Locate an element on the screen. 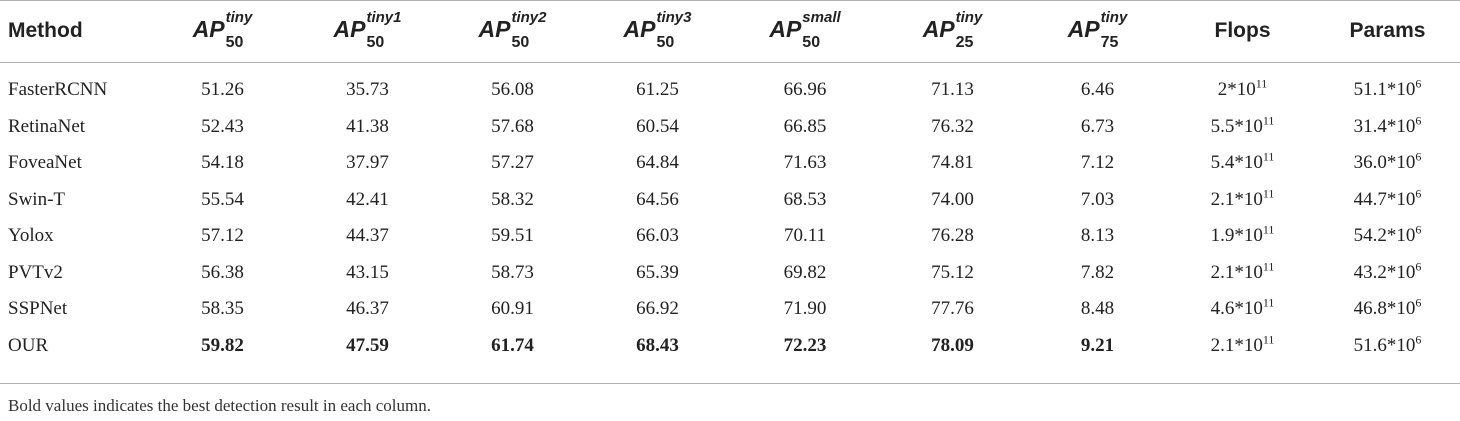 This screenshot has height=421, width=1460. cell-value: 60.54 is located at coordinates (657, 126).